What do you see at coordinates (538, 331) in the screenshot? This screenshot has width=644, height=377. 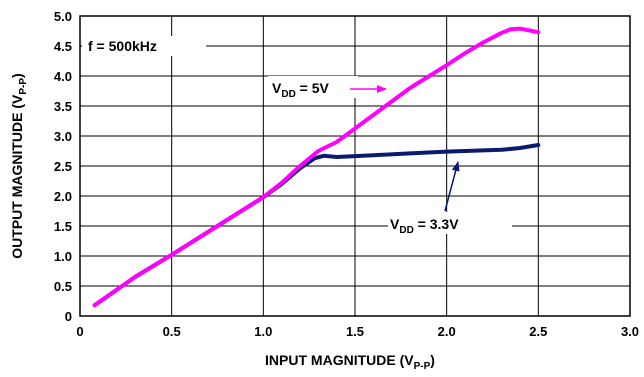 I see `x-tick-label: 2.5` at bounding box center [538, 331].